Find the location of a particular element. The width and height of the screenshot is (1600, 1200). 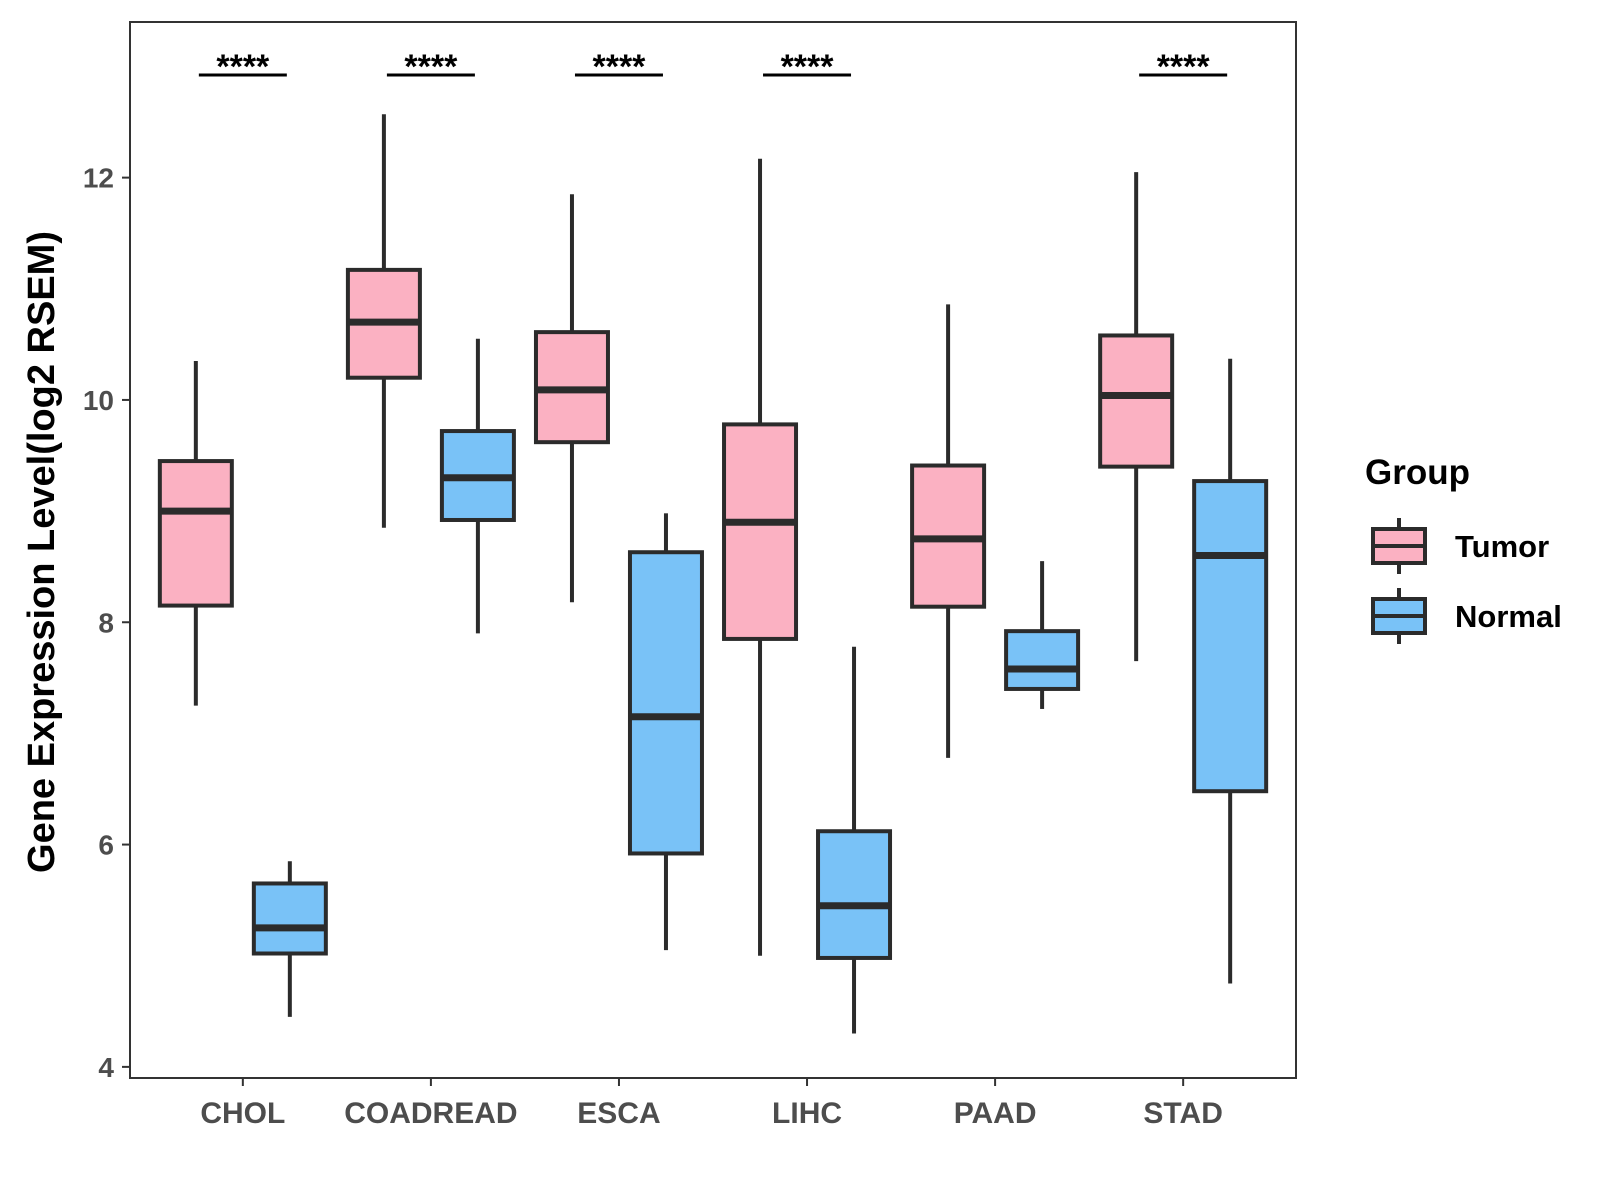

legend-key-tumor is located at coordinates (1399, 546).